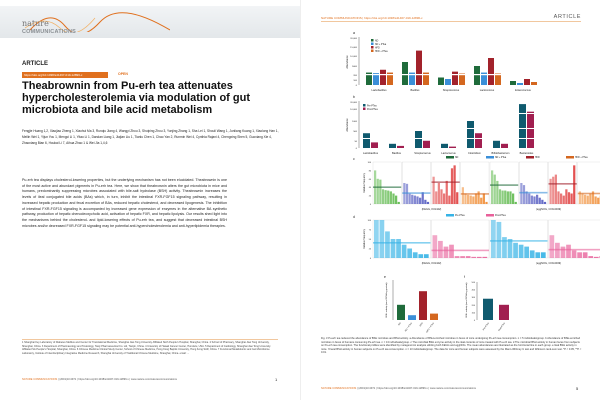  Describe the element at coordinates (150, 339) in the screenshot. I see `footnote-divider` at that location.